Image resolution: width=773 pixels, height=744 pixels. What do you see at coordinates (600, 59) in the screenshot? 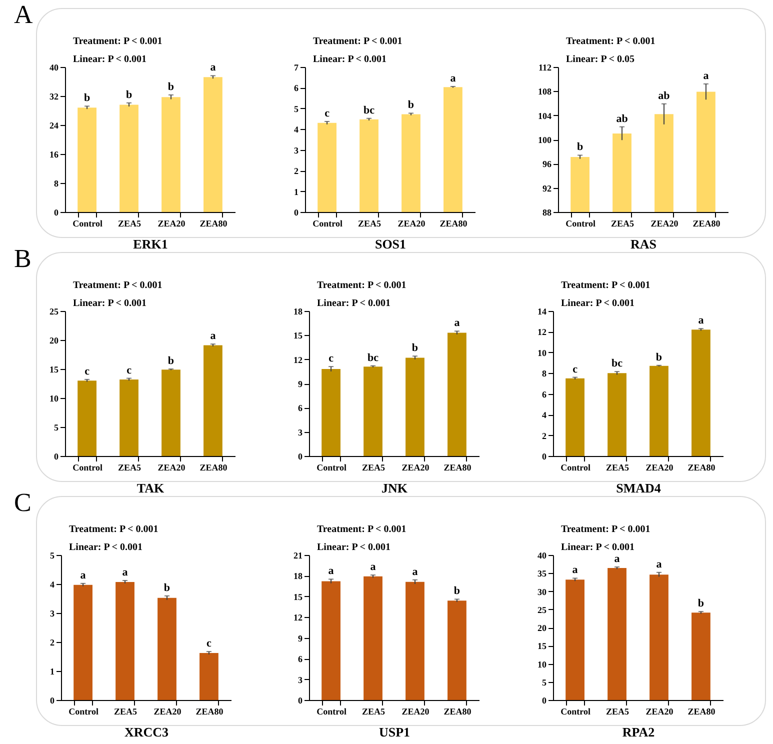
I see `text: Linear: P < 0.05` at bounding box center [600, 59].